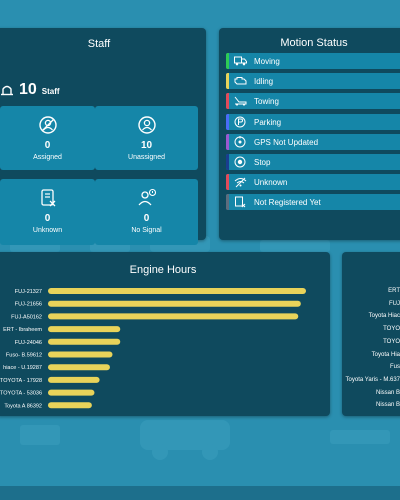 The image size is (400, 500). I want to click on staff-card-unknown: 0 Unknown, so click(47, 212).